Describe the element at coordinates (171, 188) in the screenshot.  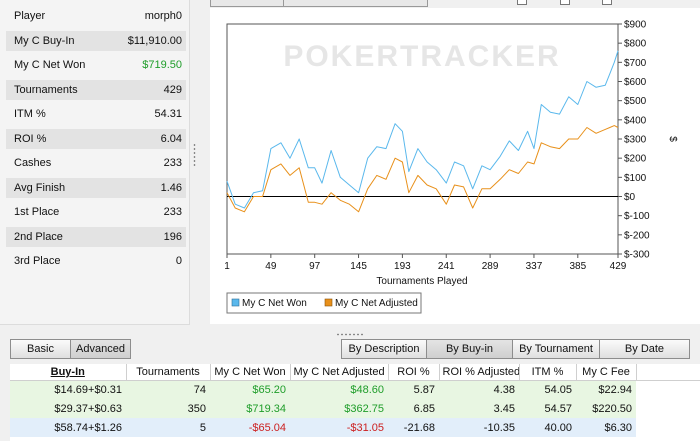
I see `stat-value: 1.46` at that location.